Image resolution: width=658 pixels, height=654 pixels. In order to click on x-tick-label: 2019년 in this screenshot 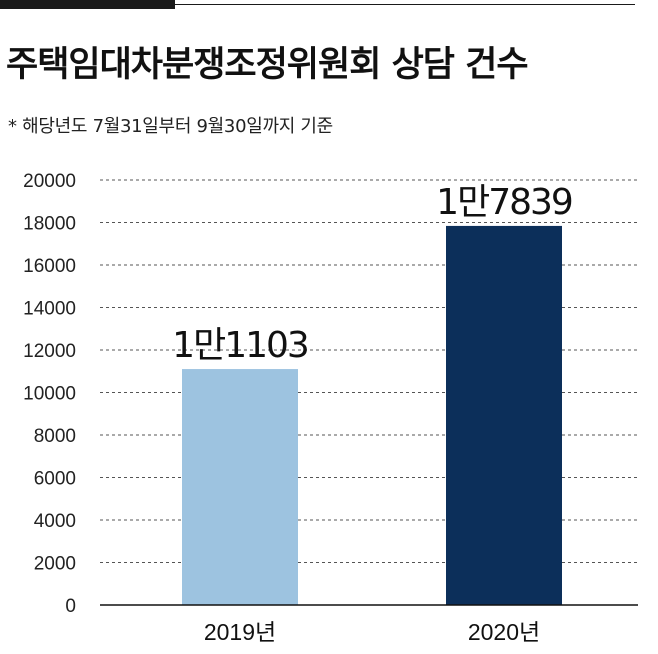, I will do `click(240, 632)`.